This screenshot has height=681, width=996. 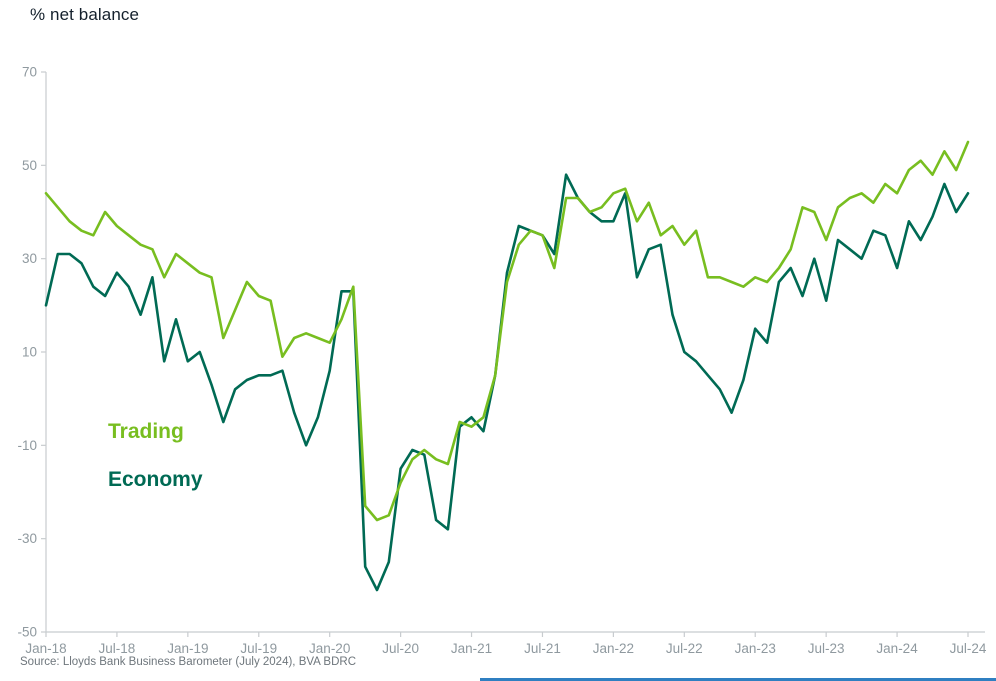 I want to click on chart-legend: Trading Economy, so click(x=155, y=469).